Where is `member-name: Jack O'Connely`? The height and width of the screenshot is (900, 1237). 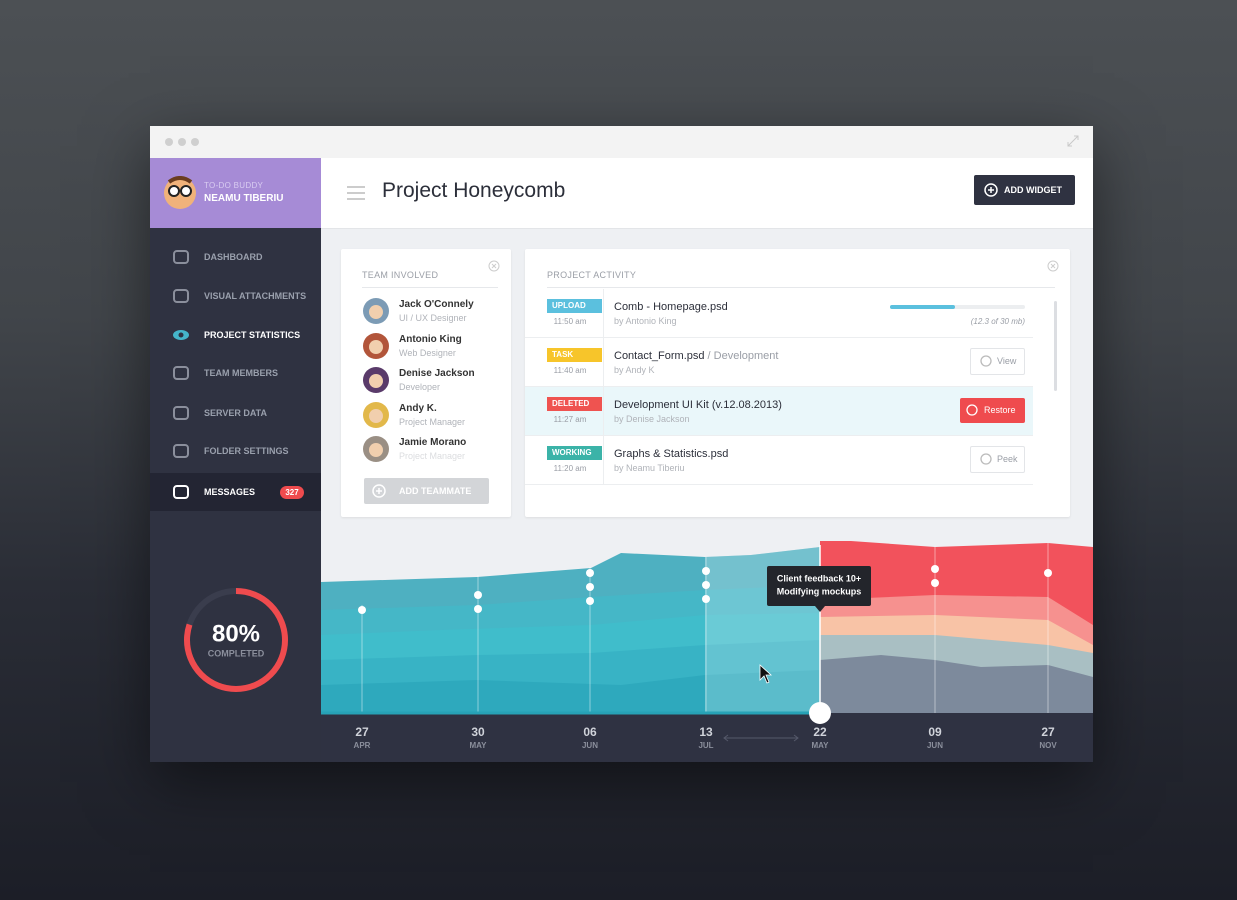
member-name: Jack O'Connely is located at coordinates (436, 304).